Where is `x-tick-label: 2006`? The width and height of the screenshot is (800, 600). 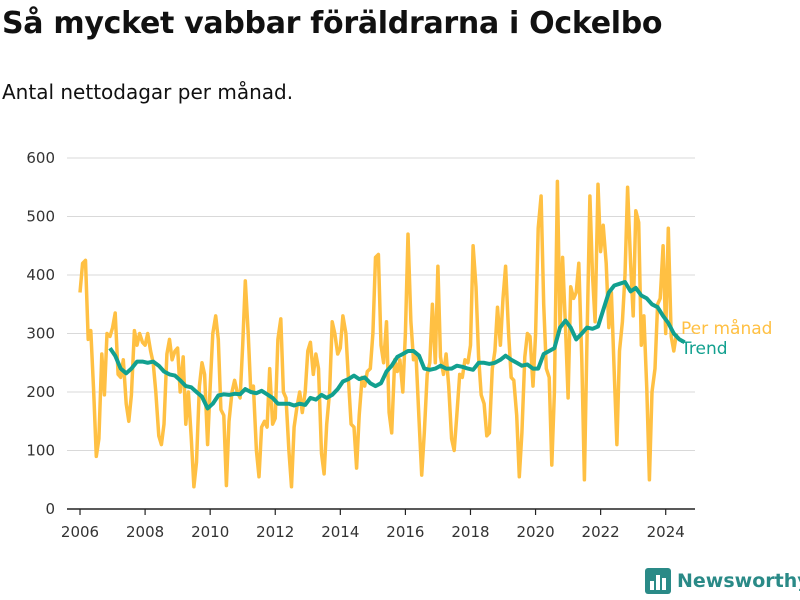
x-tick-label: 2006 is located at coordinates (80, 532).